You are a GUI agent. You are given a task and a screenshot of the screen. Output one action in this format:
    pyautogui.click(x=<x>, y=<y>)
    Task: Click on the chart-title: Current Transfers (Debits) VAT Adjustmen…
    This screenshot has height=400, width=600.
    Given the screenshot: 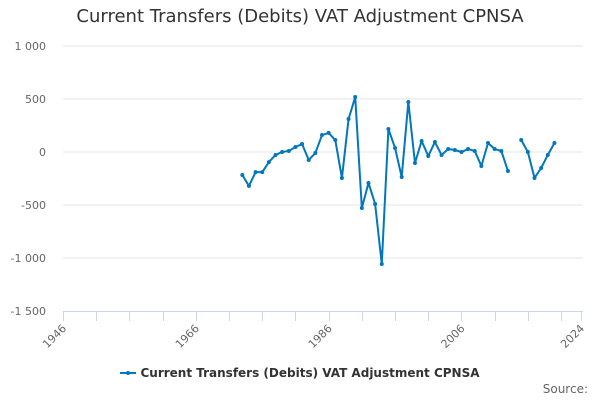 What is the action you would take?
    pyautogui.click(x=300, y=16)
    